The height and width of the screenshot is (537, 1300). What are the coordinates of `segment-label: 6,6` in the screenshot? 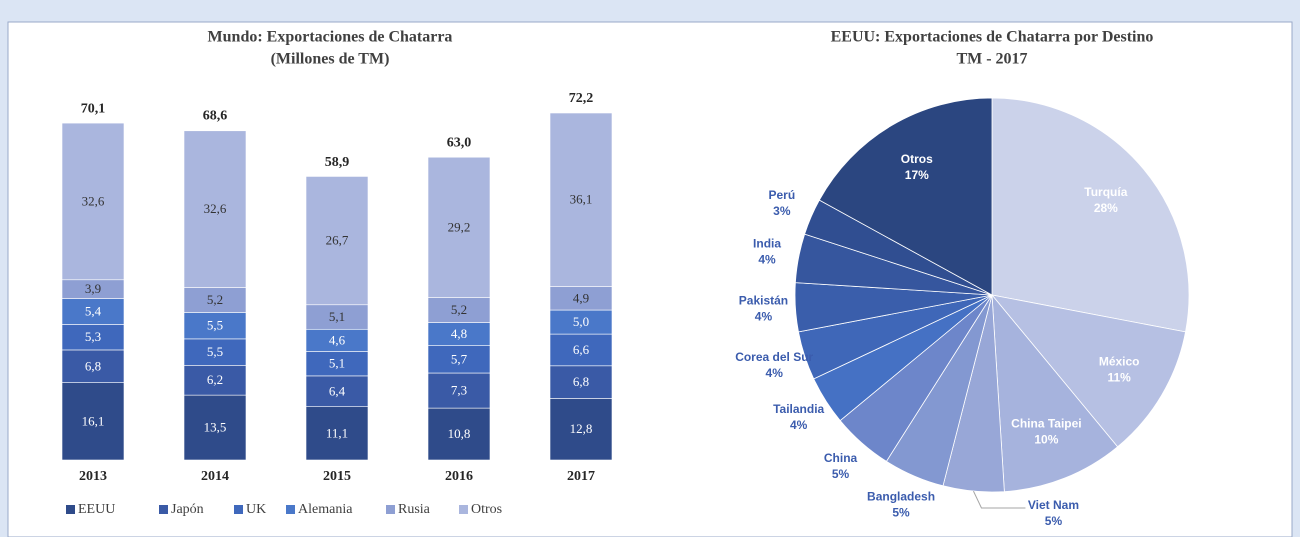 It's located at (581, 349).